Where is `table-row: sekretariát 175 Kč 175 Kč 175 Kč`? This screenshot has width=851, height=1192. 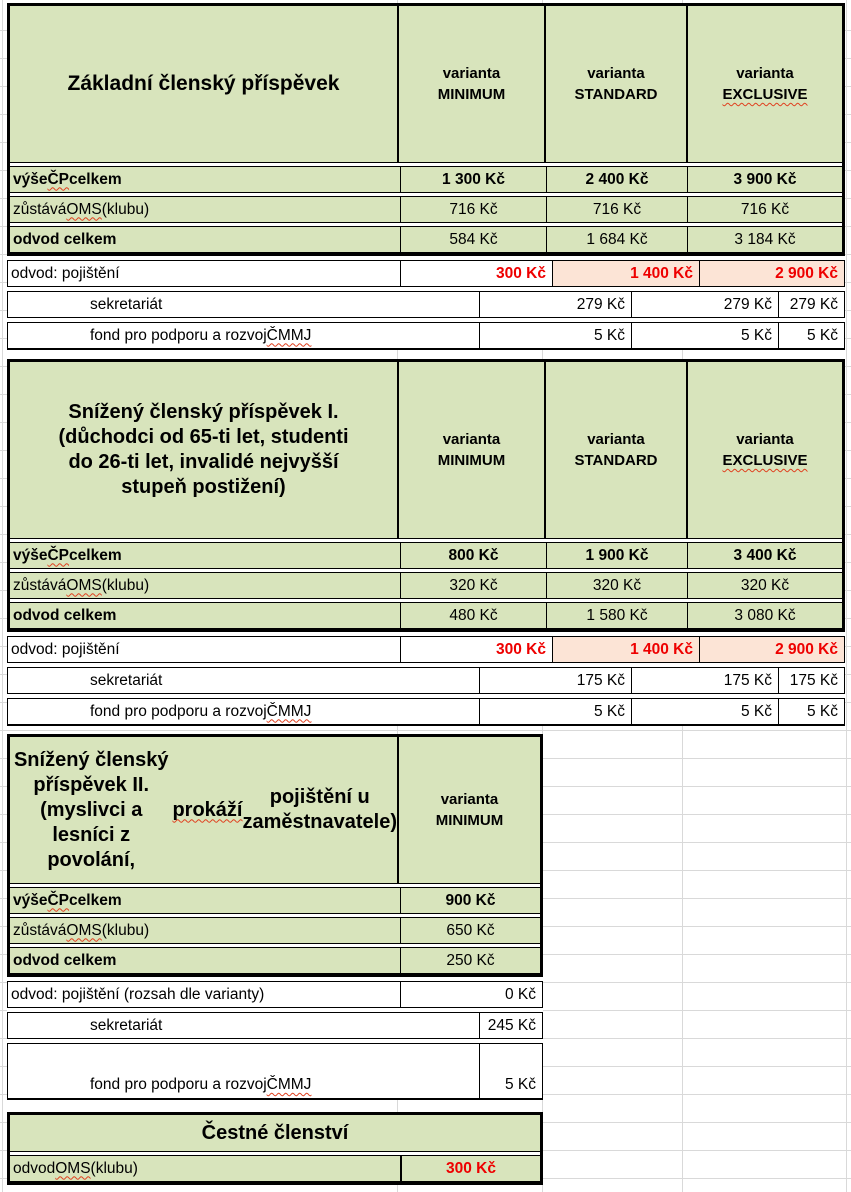 table-row: sekretariát 175 Kč 175 Kč 175 Kč is located at coordinates (426, 680).